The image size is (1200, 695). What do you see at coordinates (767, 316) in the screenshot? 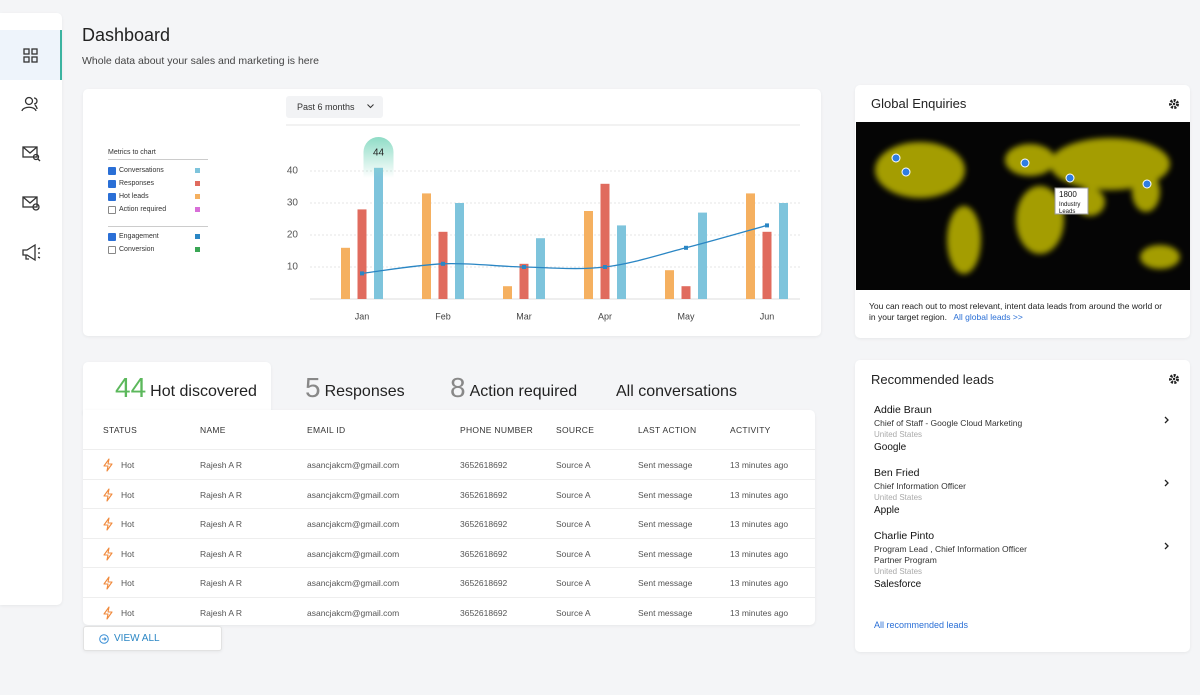
I see `x-tick-label: Jun` at bounding box center [767, 316].